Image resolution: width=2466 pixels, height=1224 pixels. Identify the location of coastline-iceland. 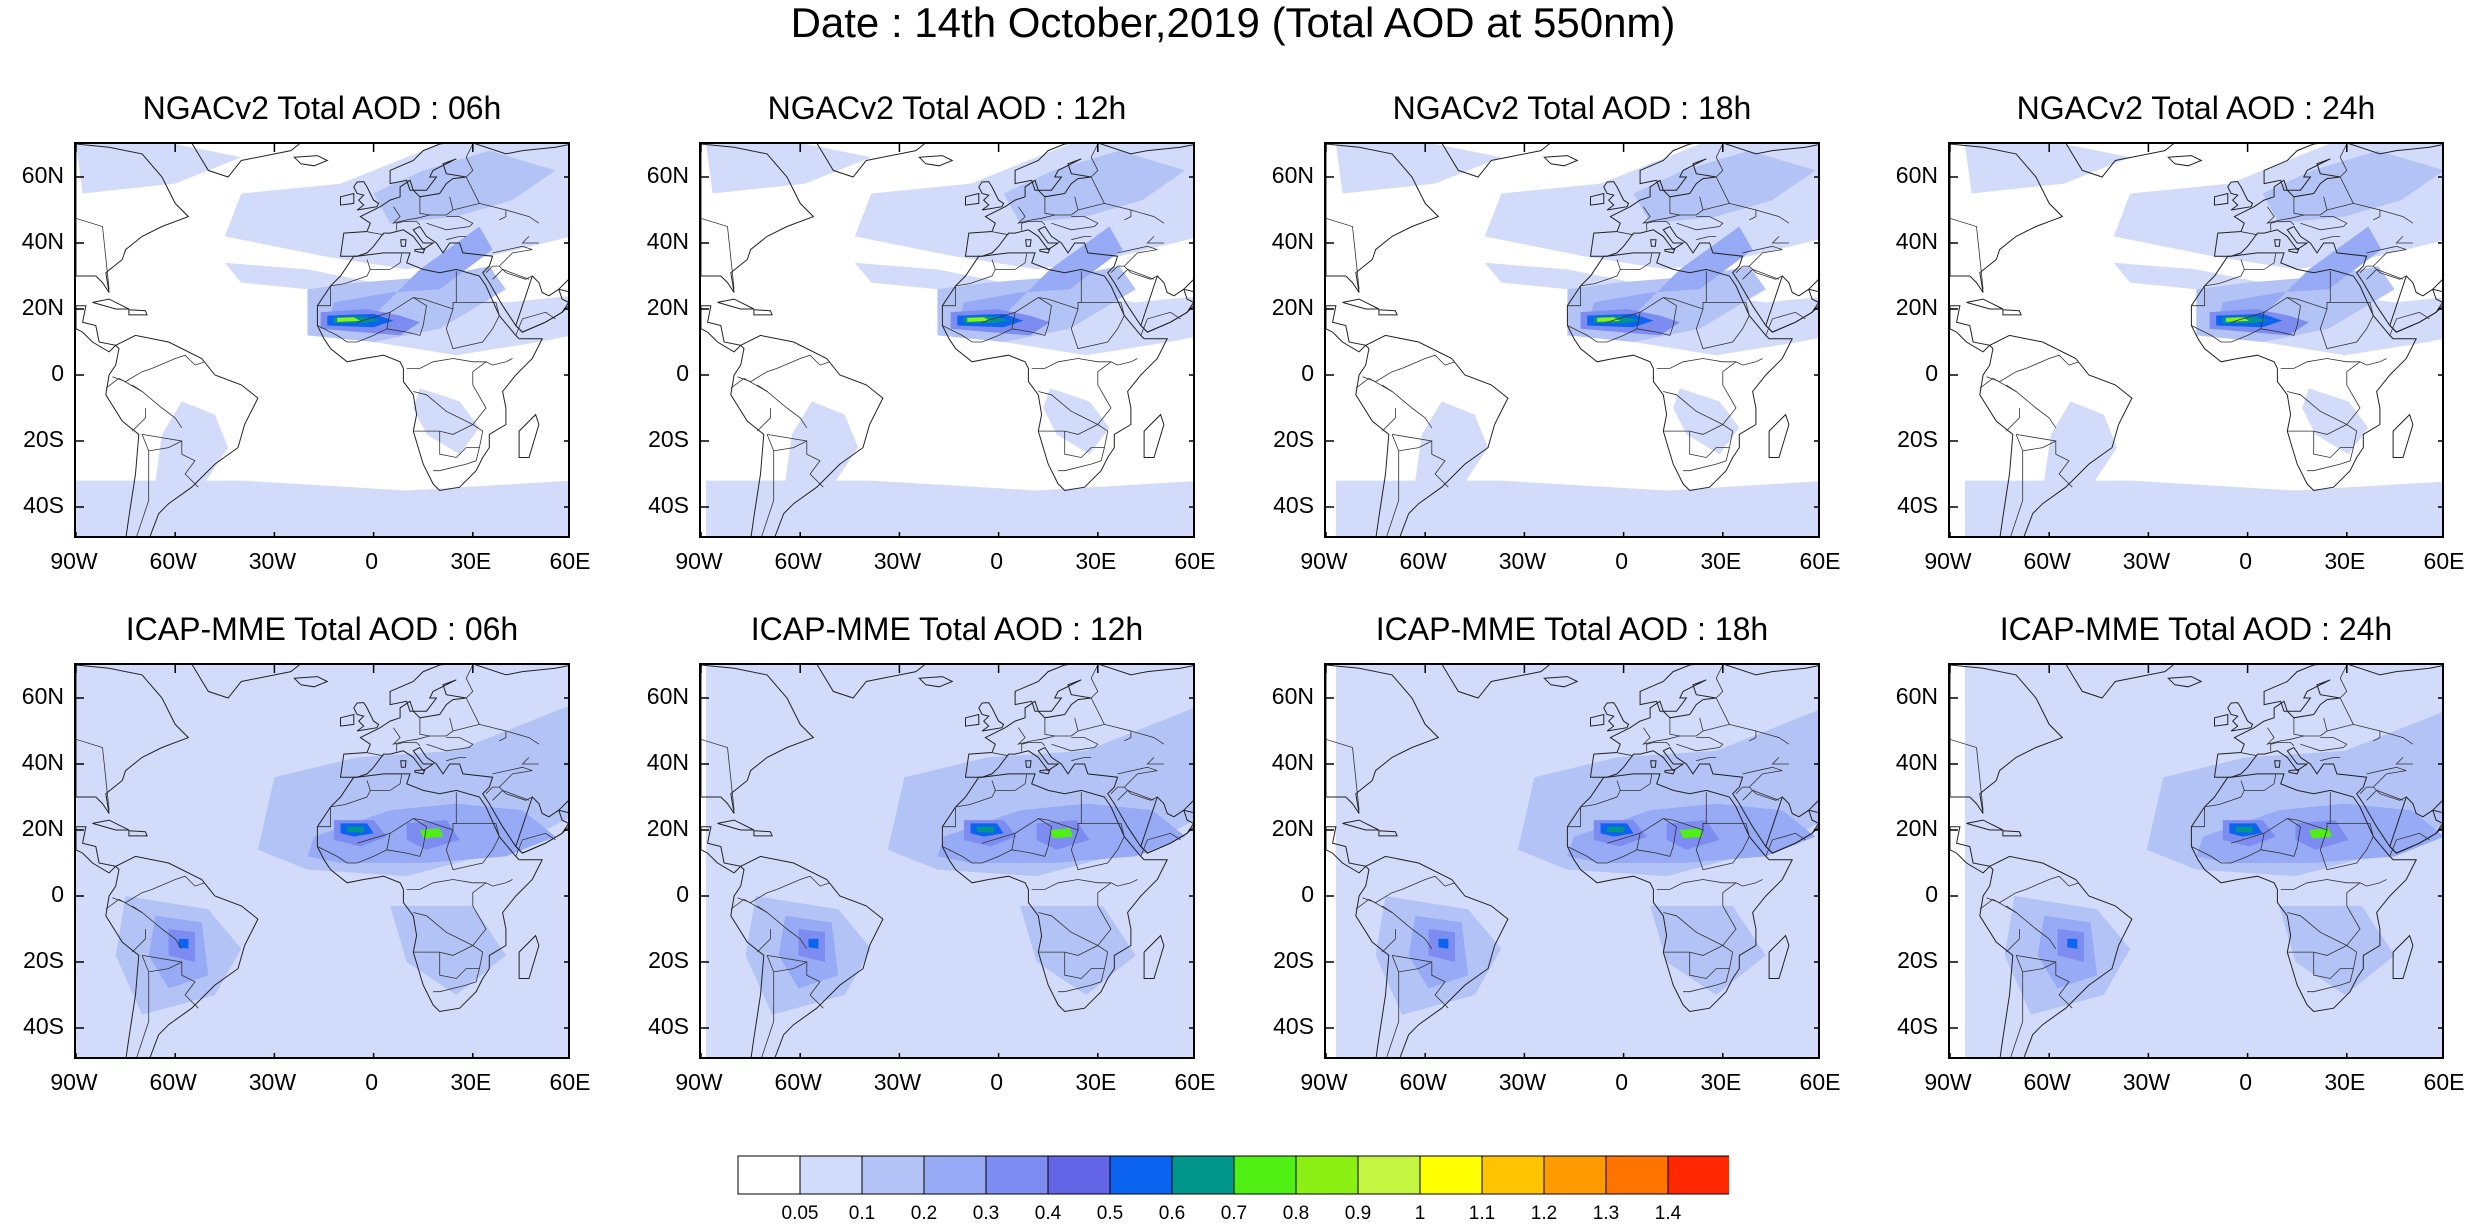
(936, 161).